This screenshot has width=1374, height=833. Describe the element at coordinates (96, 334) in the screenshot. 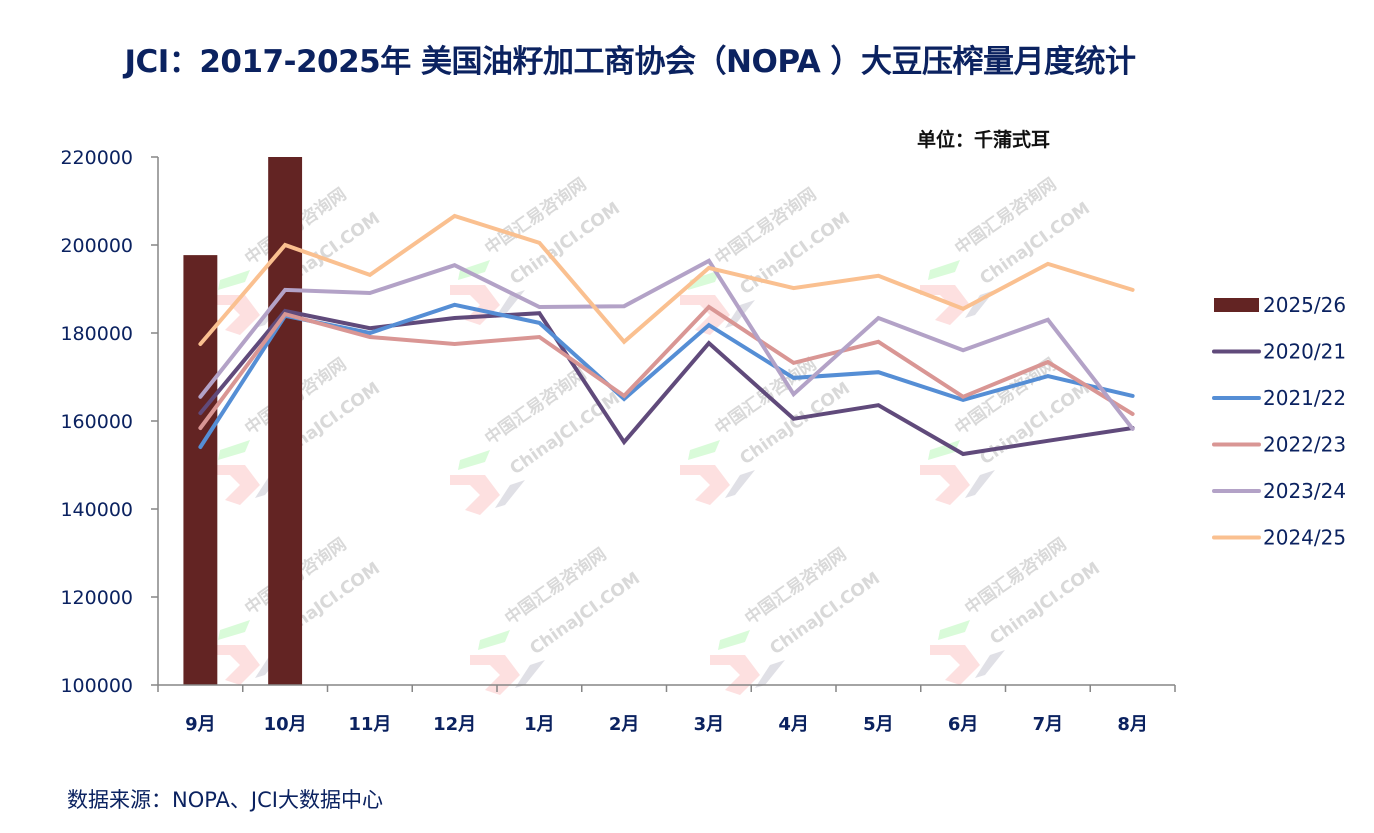

I see `y-tick-label: 180000` at that location.